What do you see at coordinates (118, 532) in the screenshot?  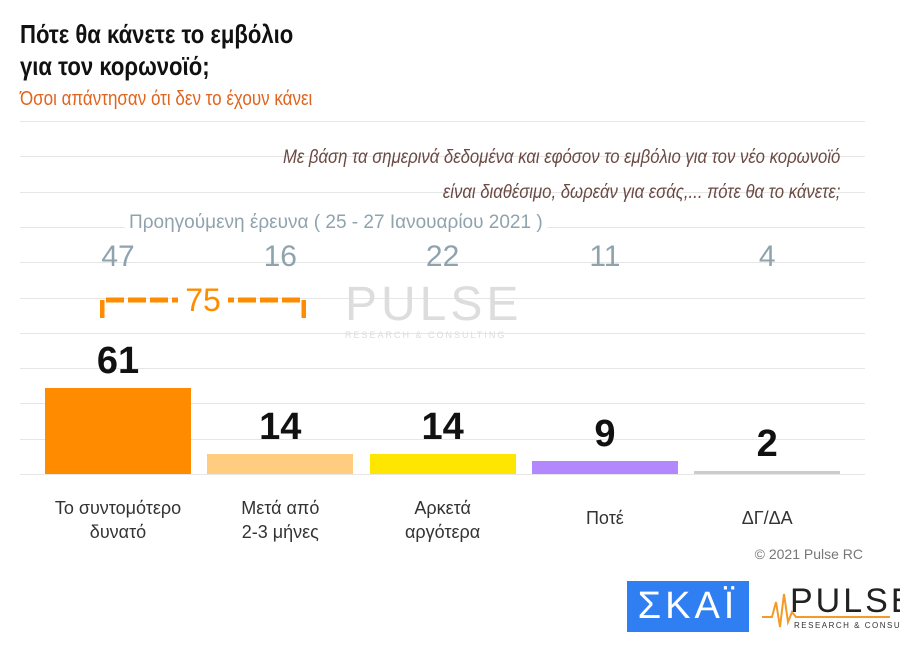 I see `category-label-line: δυνατό` at bounding box center [118, 532].